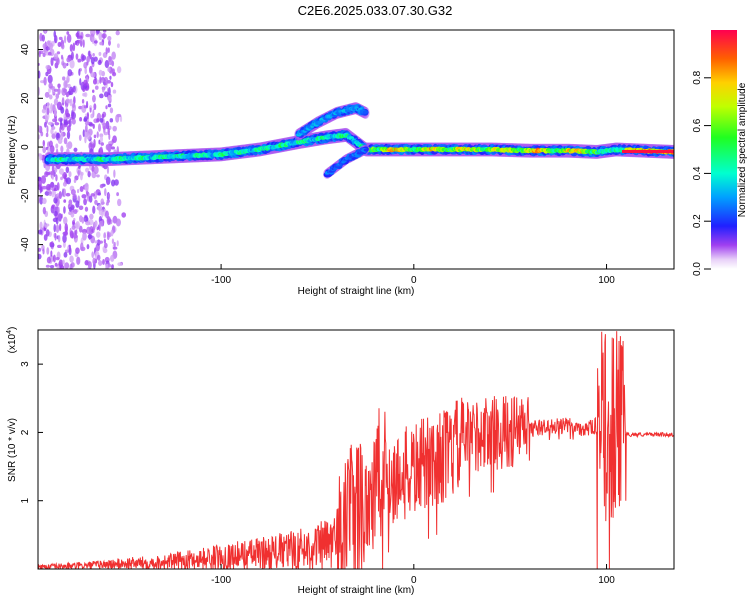  What do you see at coordinates (413, 275) in the screenshot?
I see `spectrogram-x-ticks: -100 0 100` at bounding box center [413, 275].